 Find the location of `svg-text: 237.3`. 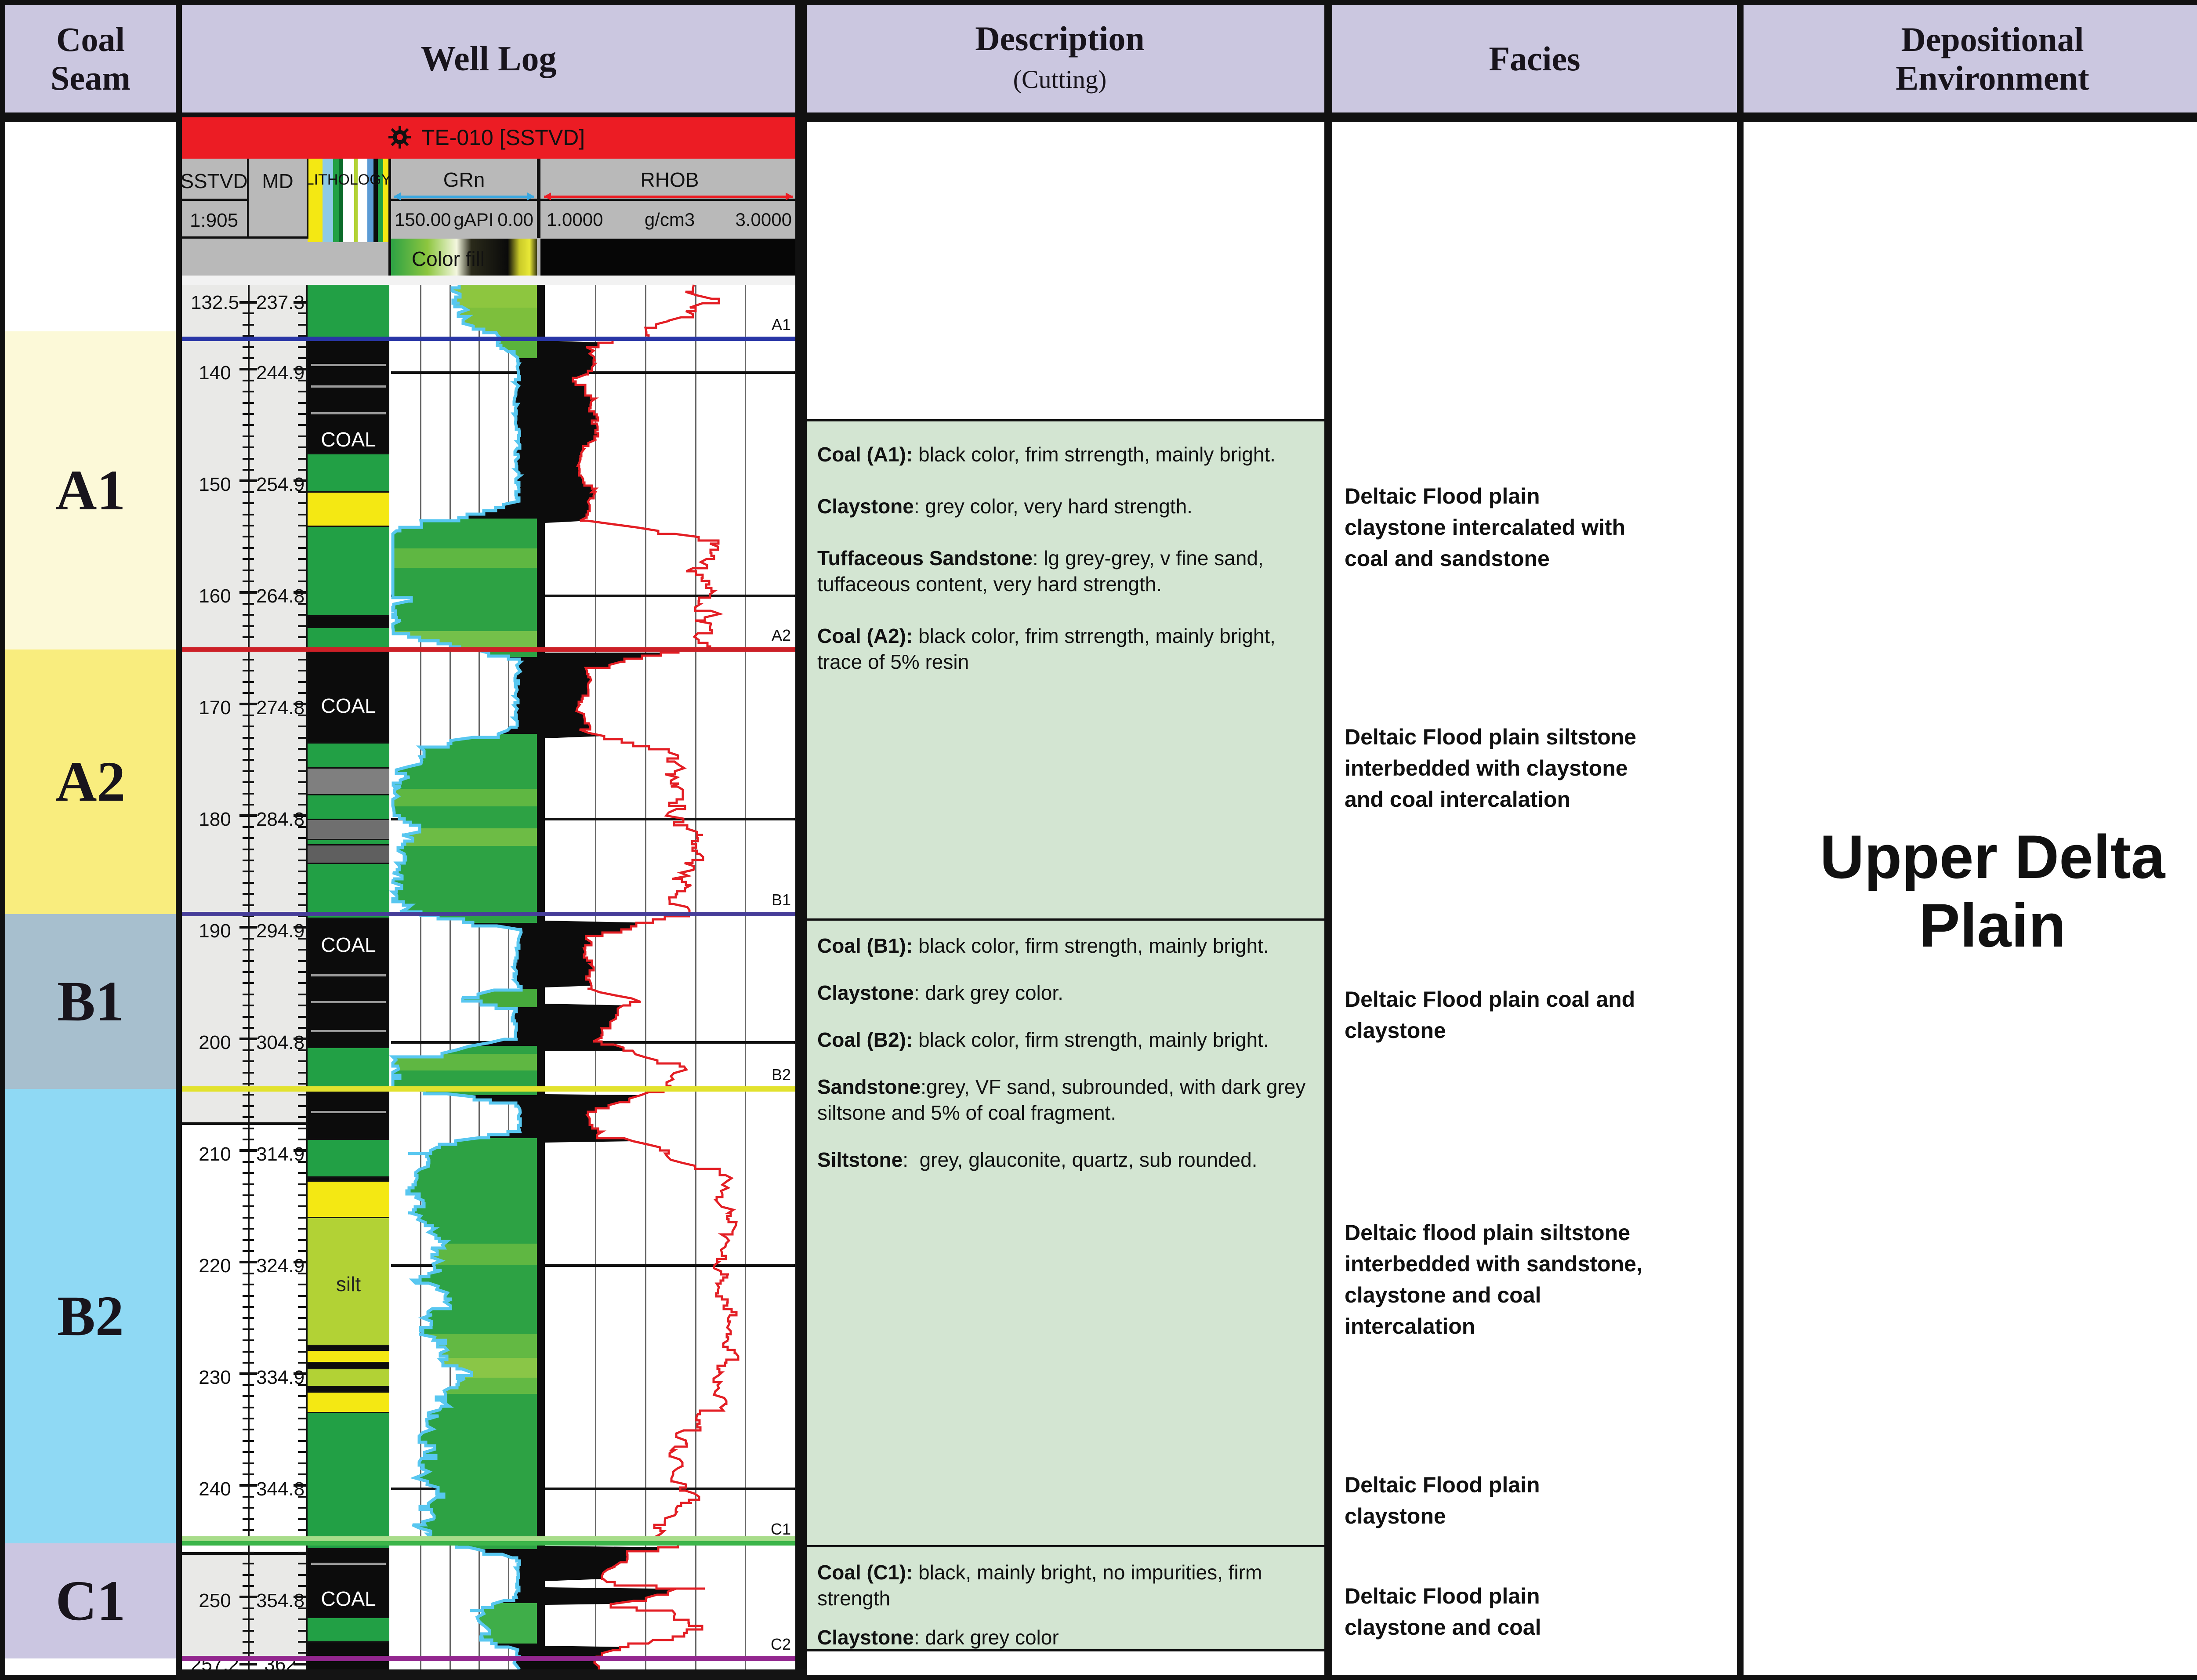

svg-text: 237.3 is located at coordinates (280, 302).